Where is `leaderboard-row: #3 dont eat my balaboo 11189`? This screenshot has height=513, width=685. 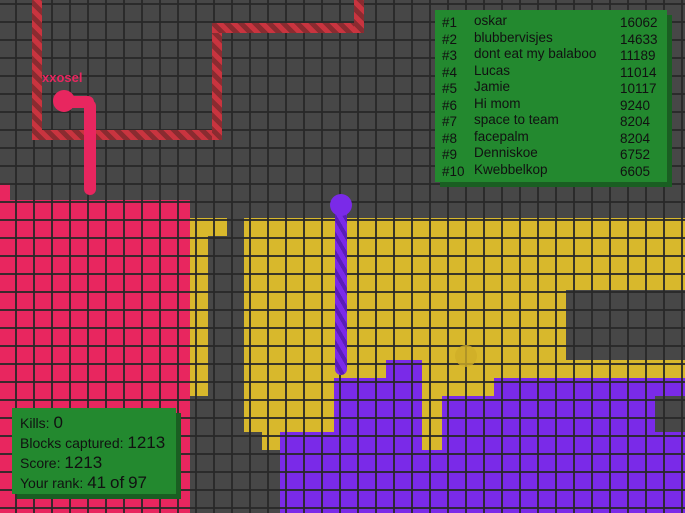
leaderboard-row: #3 dont eat my balaboo 11189 is located at coordinates (550, 55).